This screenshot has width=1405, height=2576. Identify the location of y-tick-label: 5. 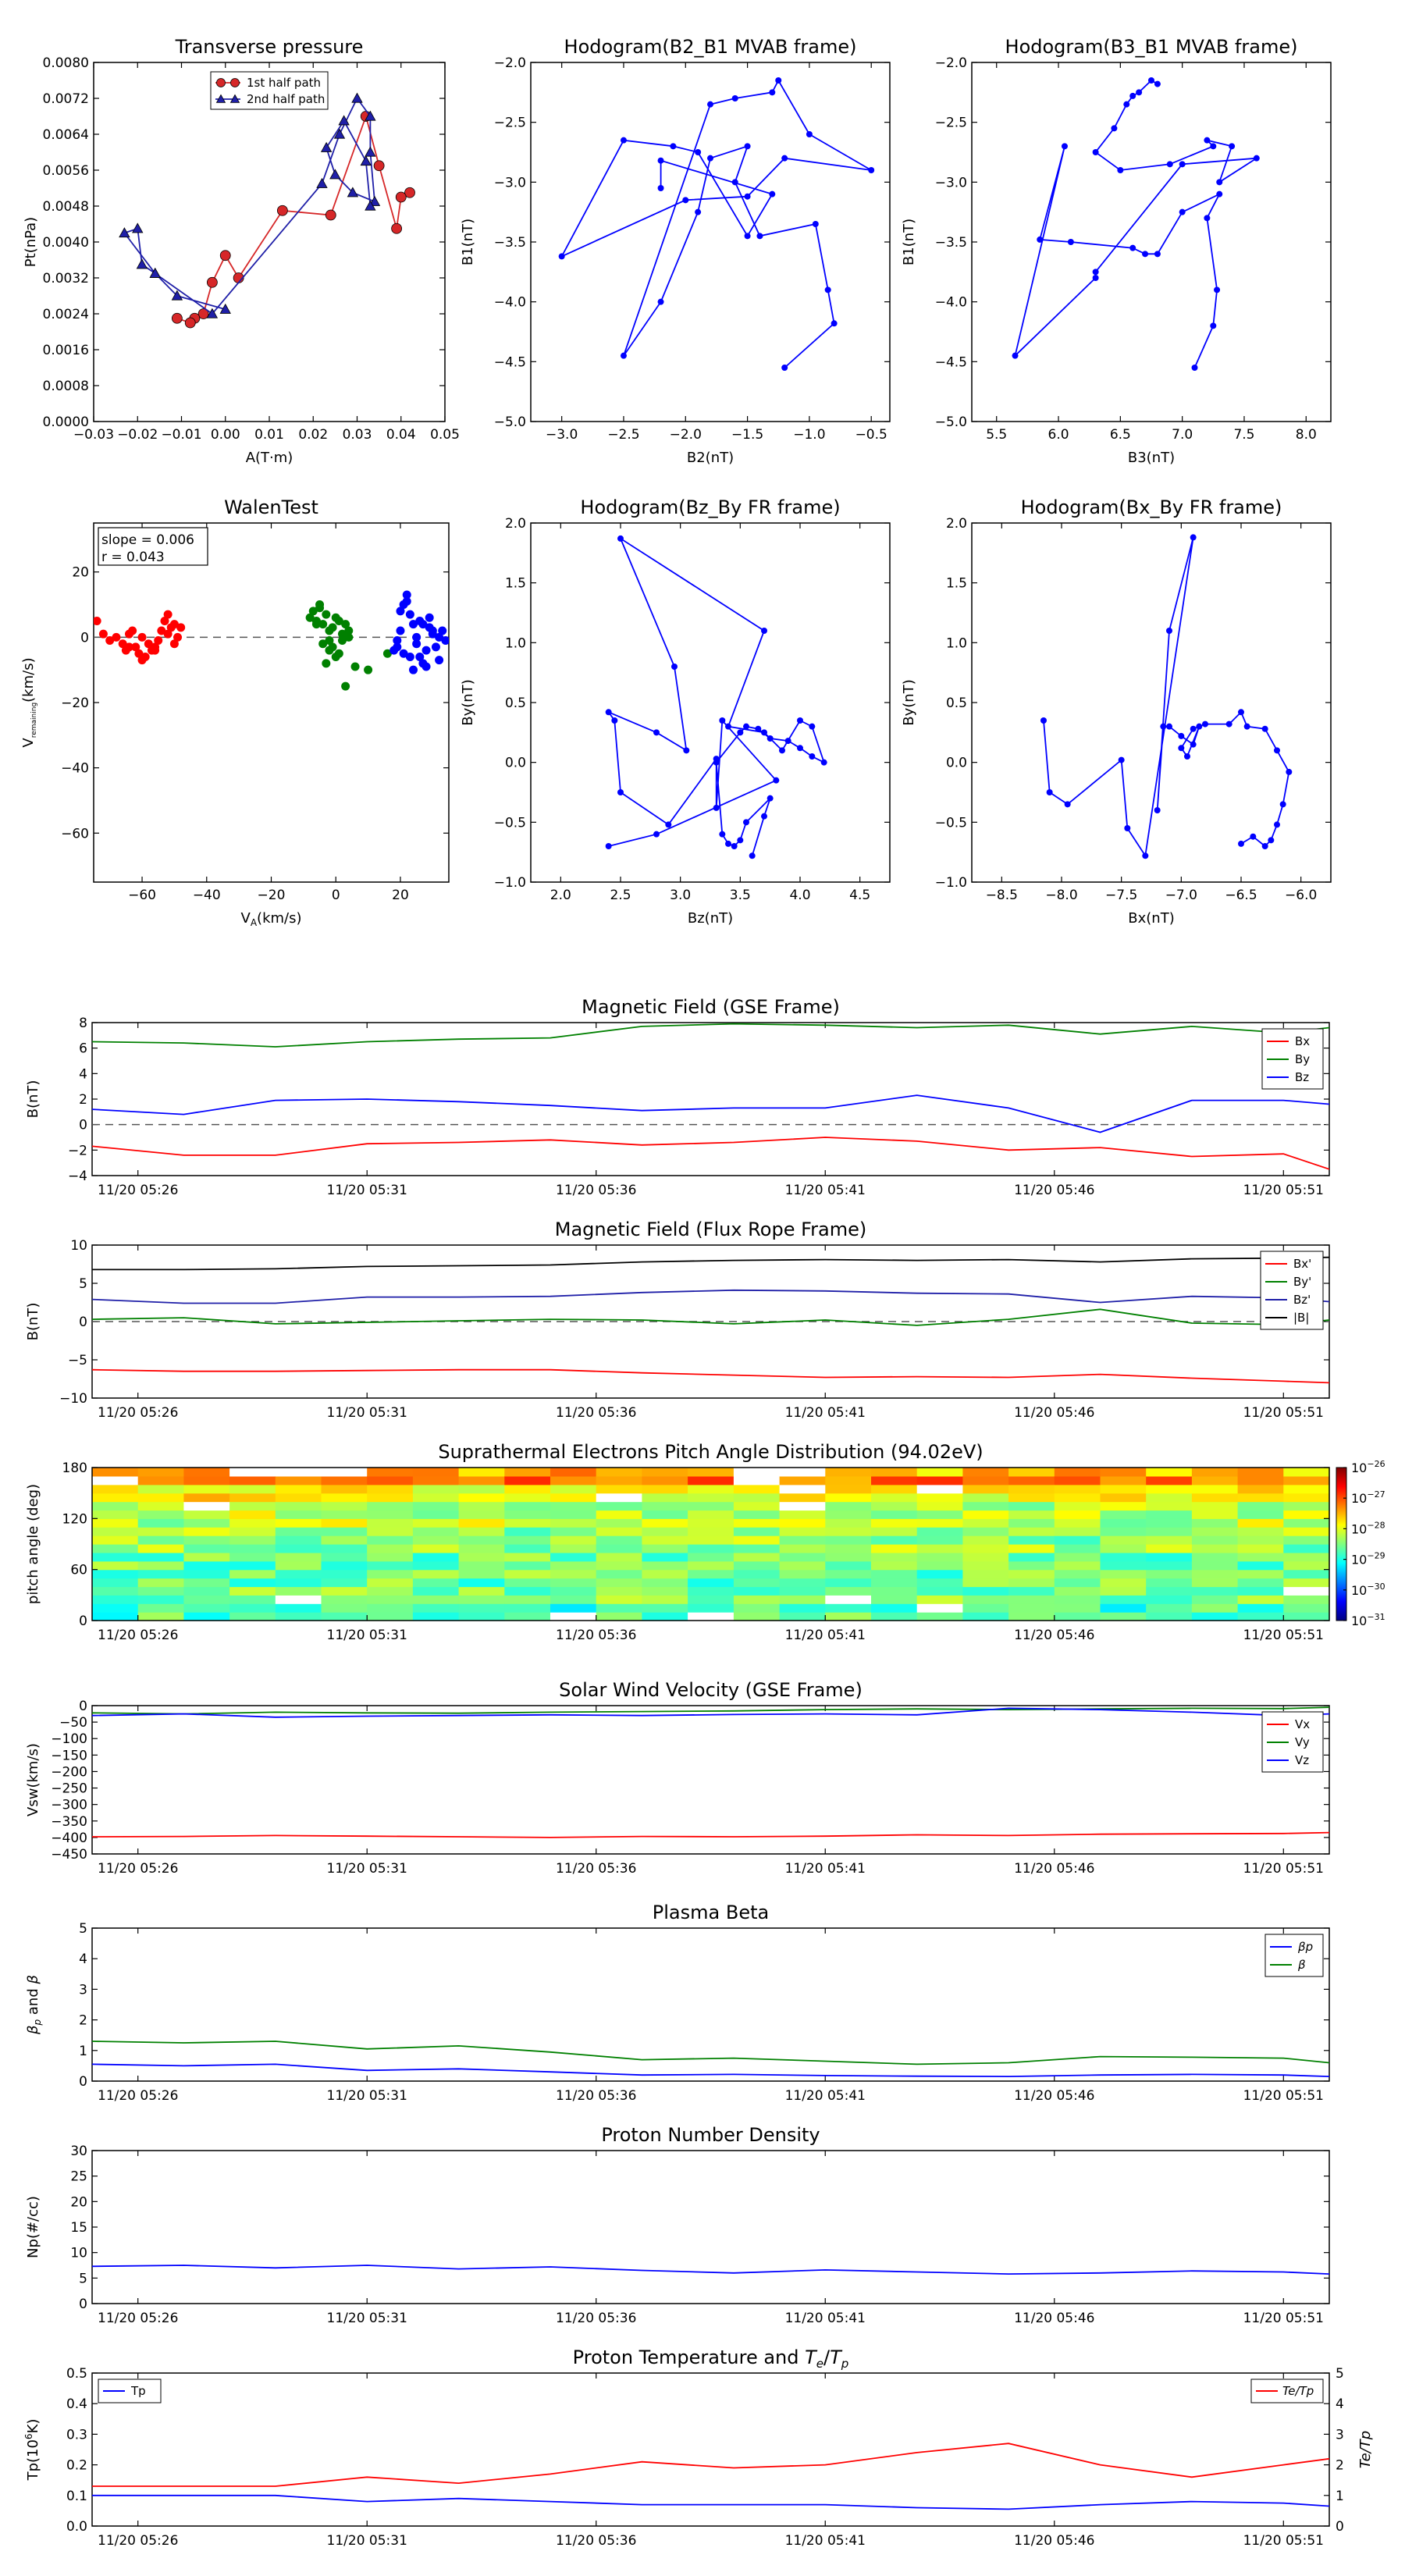
(83, 2278).